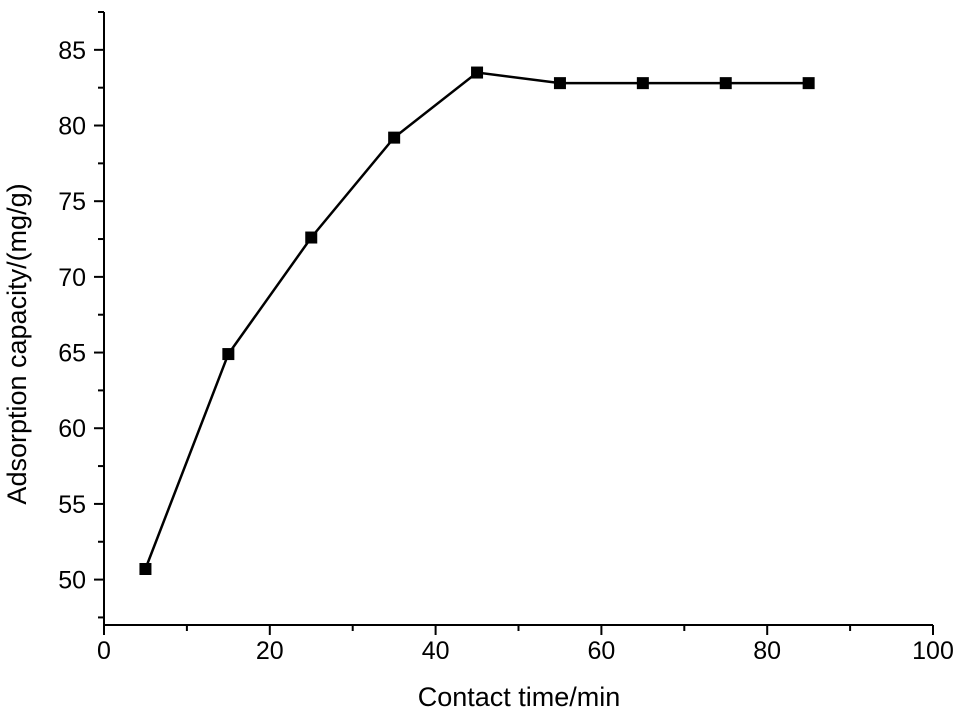  I want to click on x-tick-label: 80, so click(767, 651).